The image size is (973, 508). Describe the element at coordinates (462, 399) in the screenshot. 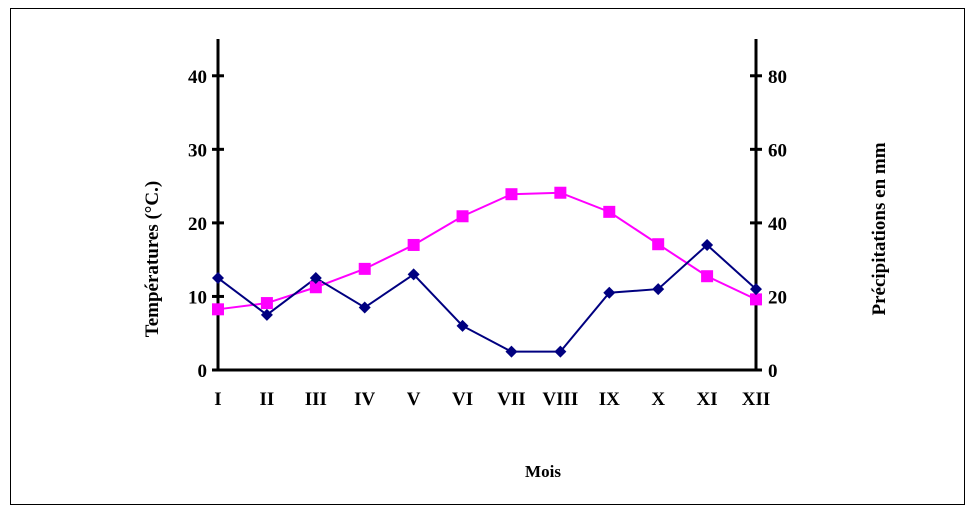

I see `x-tick-label: VI` at that location.